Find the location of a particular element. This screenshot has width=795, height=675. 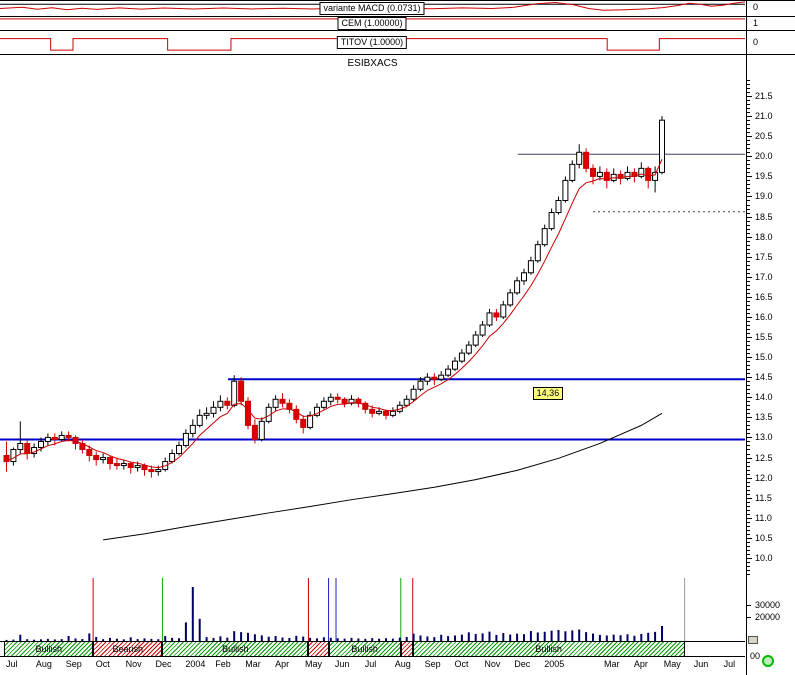

trend-ribbon: Bullish Bearish Bullish Bullish Bullish is located at coordinates (372, 649).